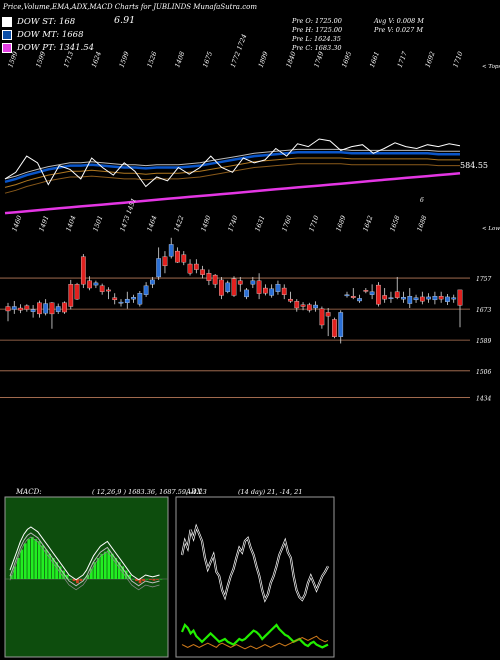 The width and height of the screenshot is (500, 660). Describe the element at coordinates (270, 492) in the screenshot. I see `adx-values: (14 day) 21, -14, 21` at that location.